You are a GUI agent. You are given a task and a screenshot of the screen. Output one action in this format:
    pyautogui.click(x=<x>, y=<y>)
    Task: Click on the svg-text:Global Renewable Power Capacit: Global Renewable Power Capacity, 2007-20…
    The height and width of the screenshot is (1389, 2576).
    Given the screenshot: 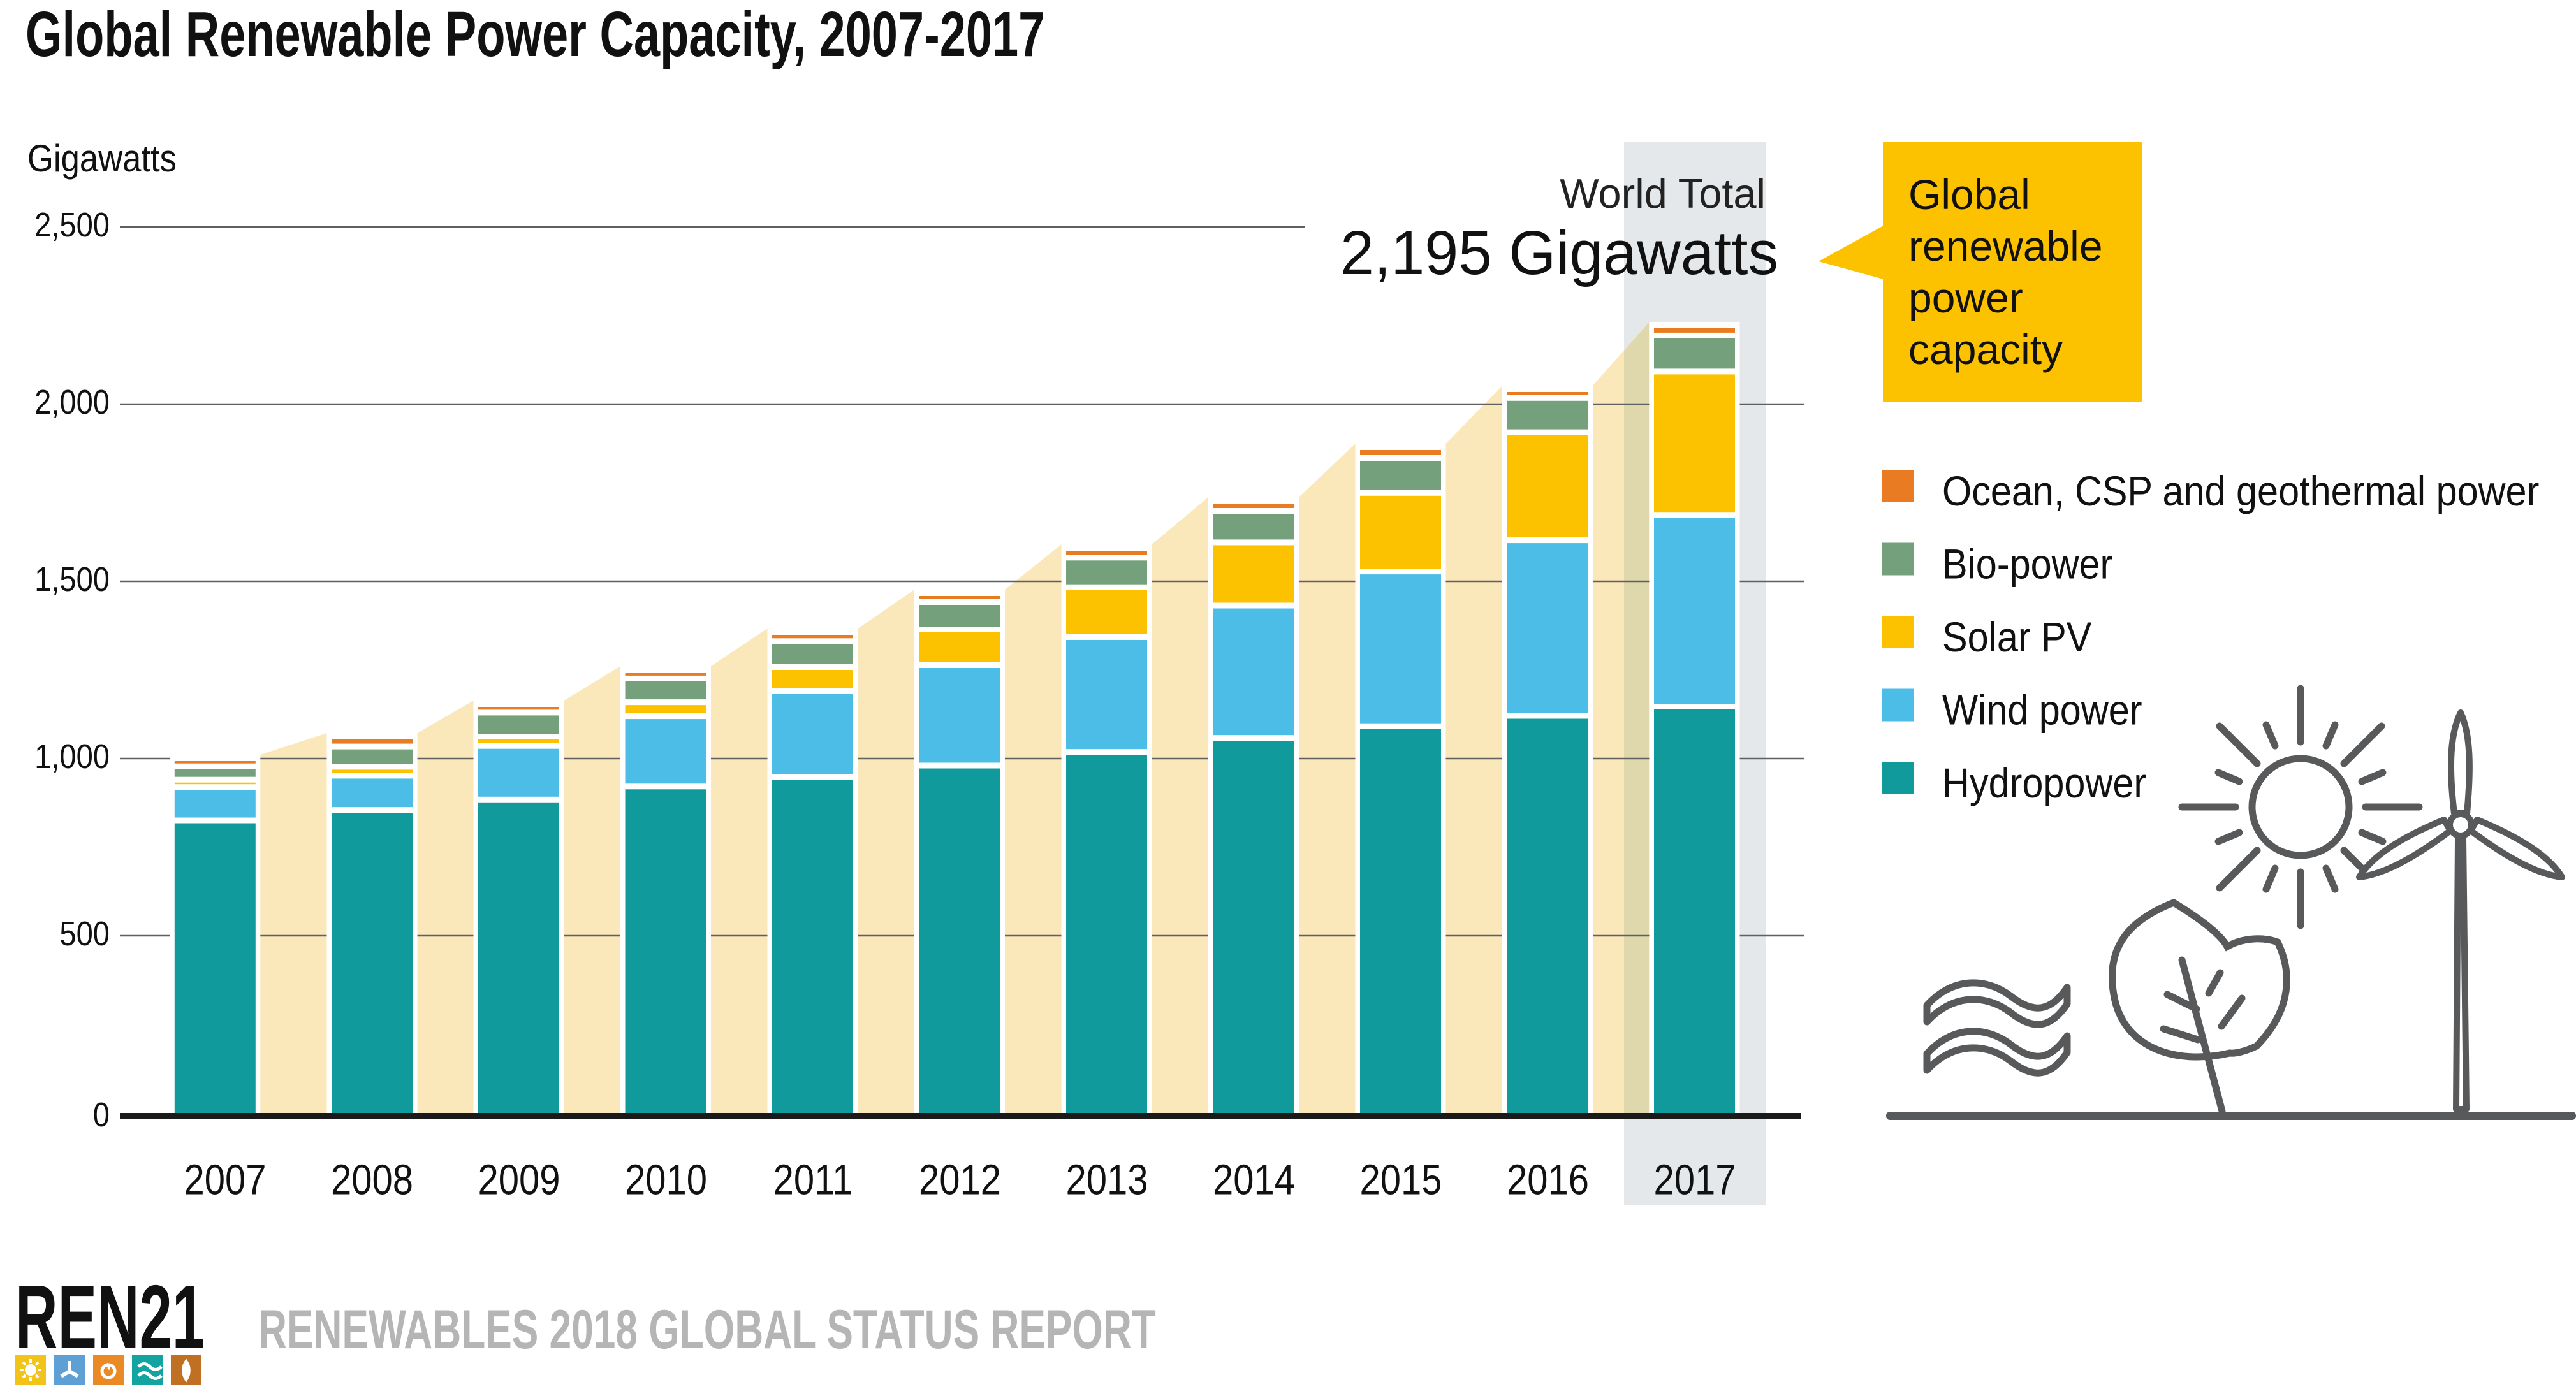 What is the action you would take?
    pyautogui.click(x=535, y=35)
    